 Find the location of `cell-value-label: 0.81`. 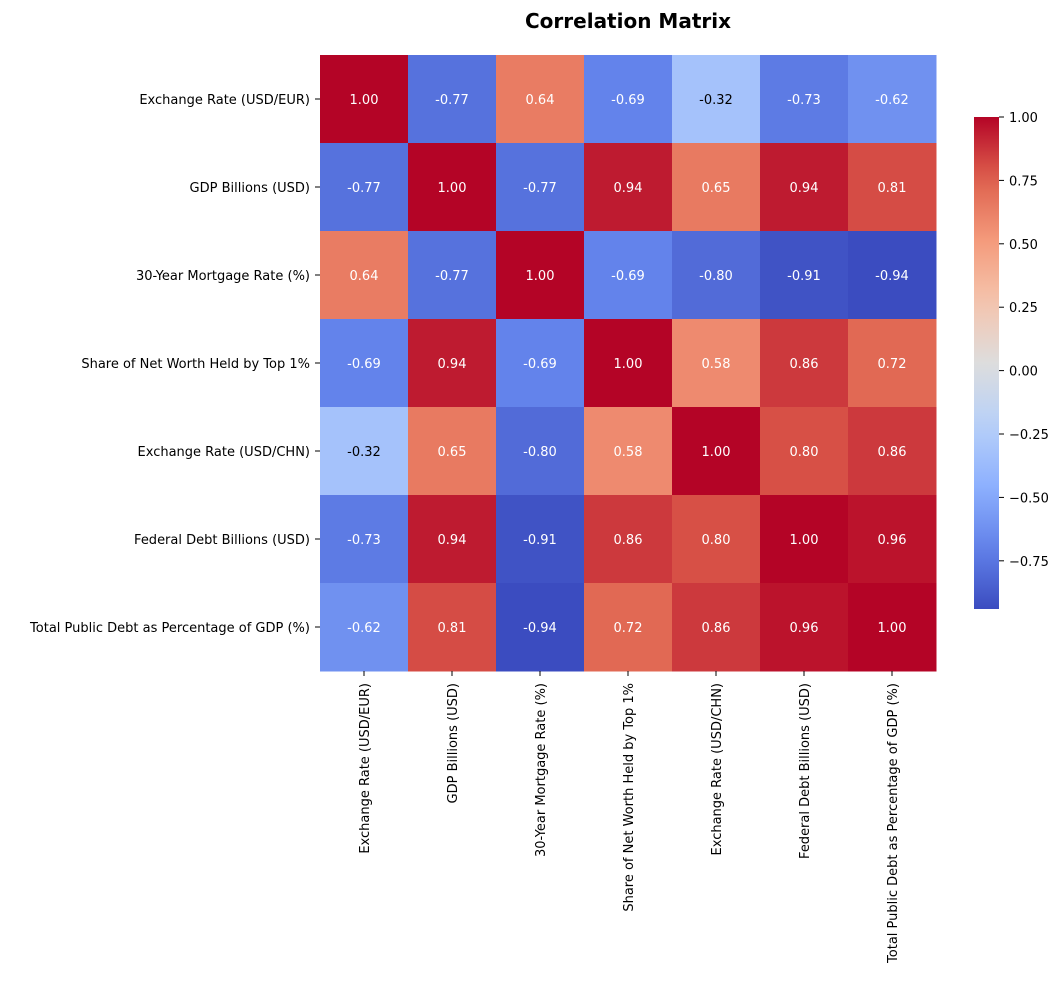

cell-value-label: 0.81 is located at coordinates (892, 188).